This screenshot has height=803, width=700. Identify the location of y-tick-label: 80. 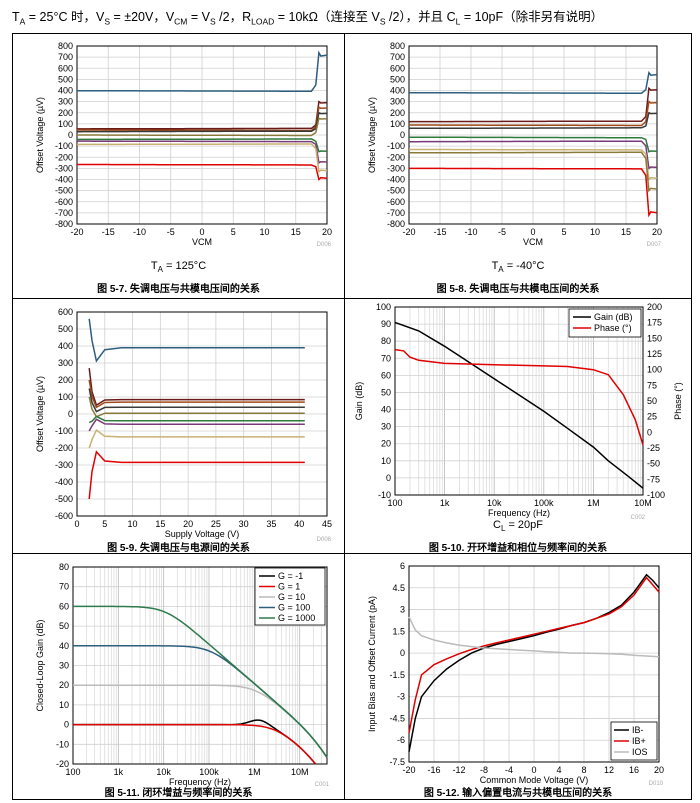
(386, 341).